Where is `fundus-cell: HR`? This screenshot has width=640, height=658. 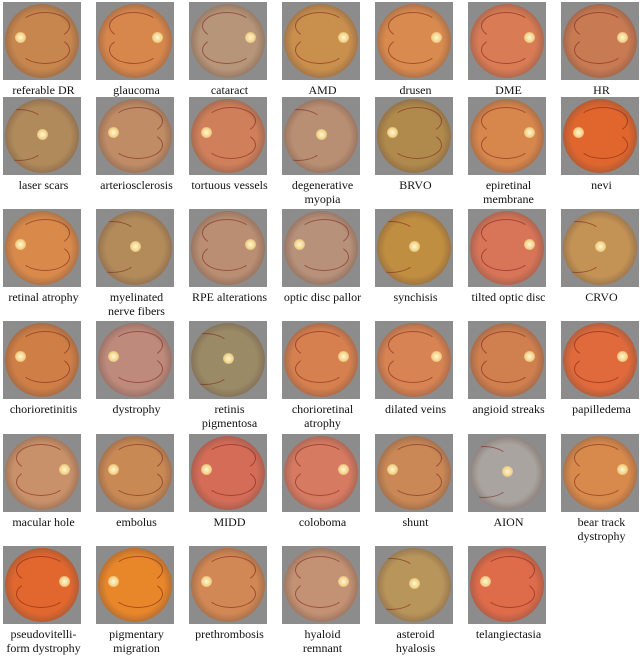
fundus-cell: HR is located at coordinates (599, 57).